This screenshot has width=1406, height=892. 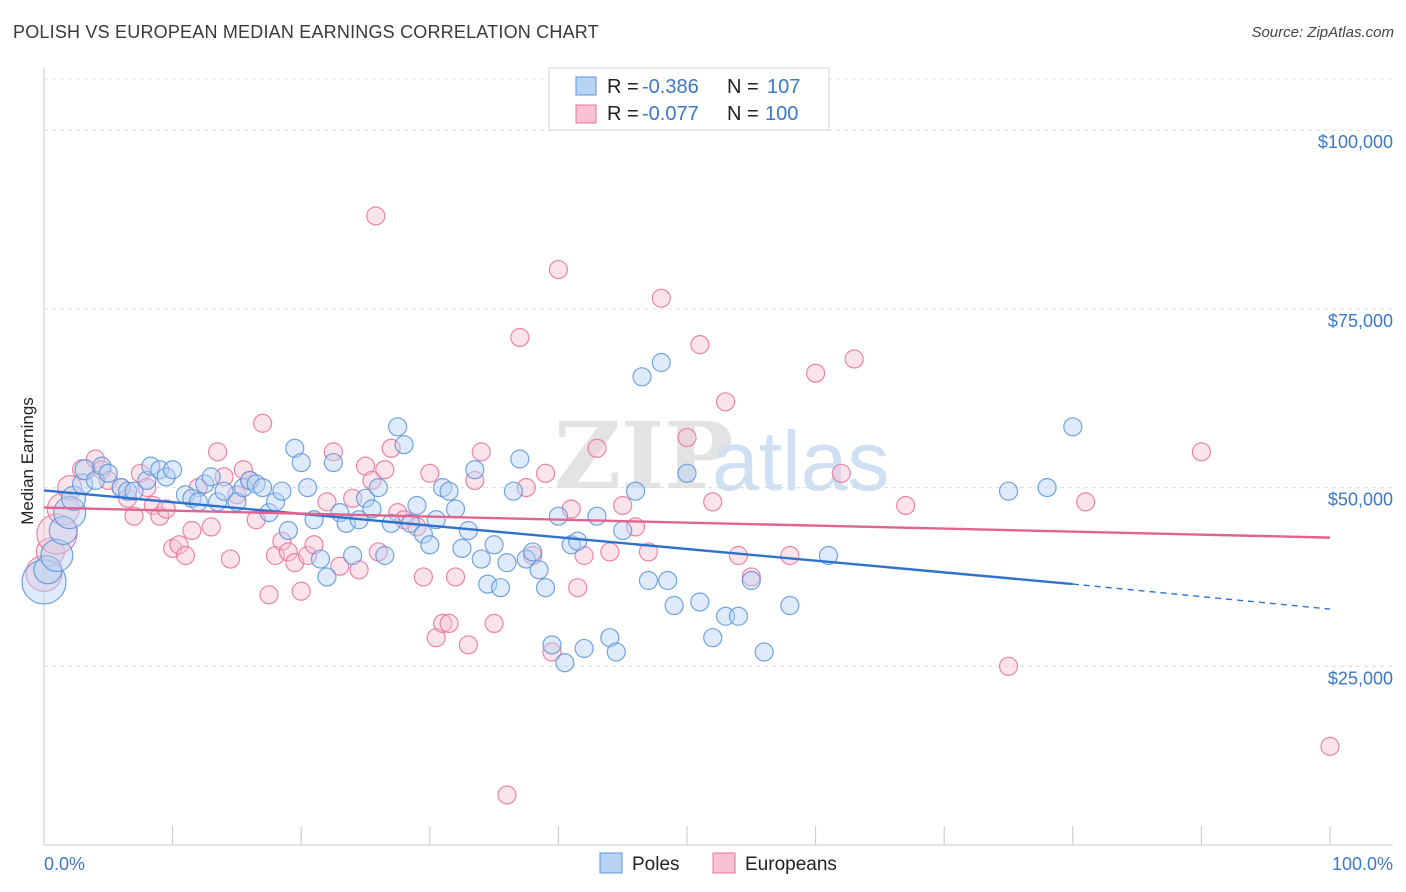 I want to click on y-tick-label-0: $25,000, so click(x=1360, y=678).